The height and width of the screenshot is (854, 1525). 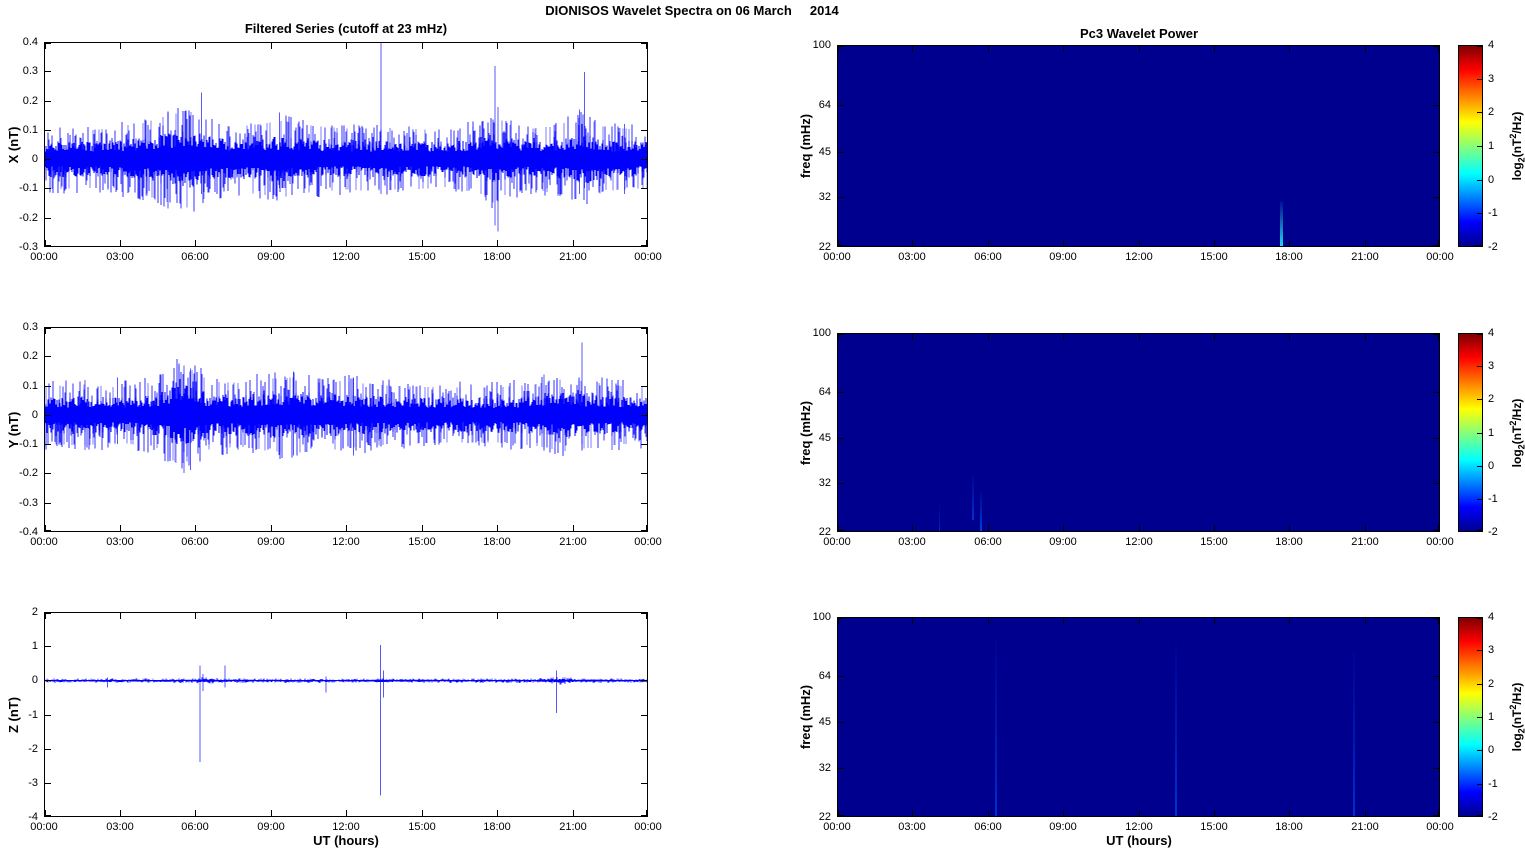 I want to click on y-tick-label: -0.3, so click(x=28, y=247).